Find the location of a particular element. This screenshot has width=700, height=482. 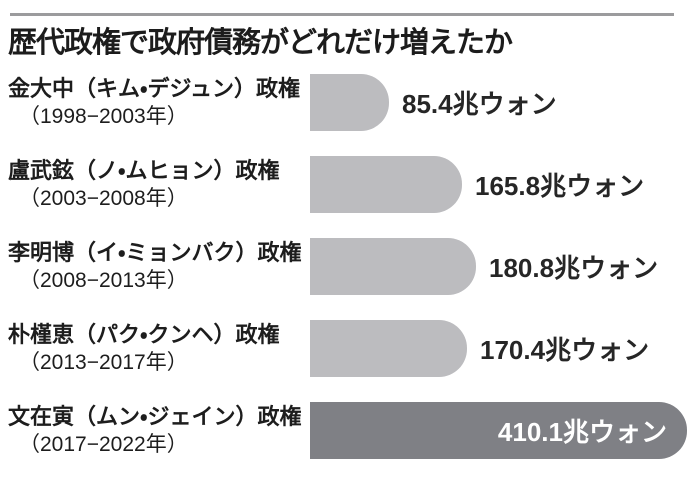

category-label: 盧武鉉（ノ・ムヒョン）政権 （2003−2008年） is located at coordinates (155, 184).